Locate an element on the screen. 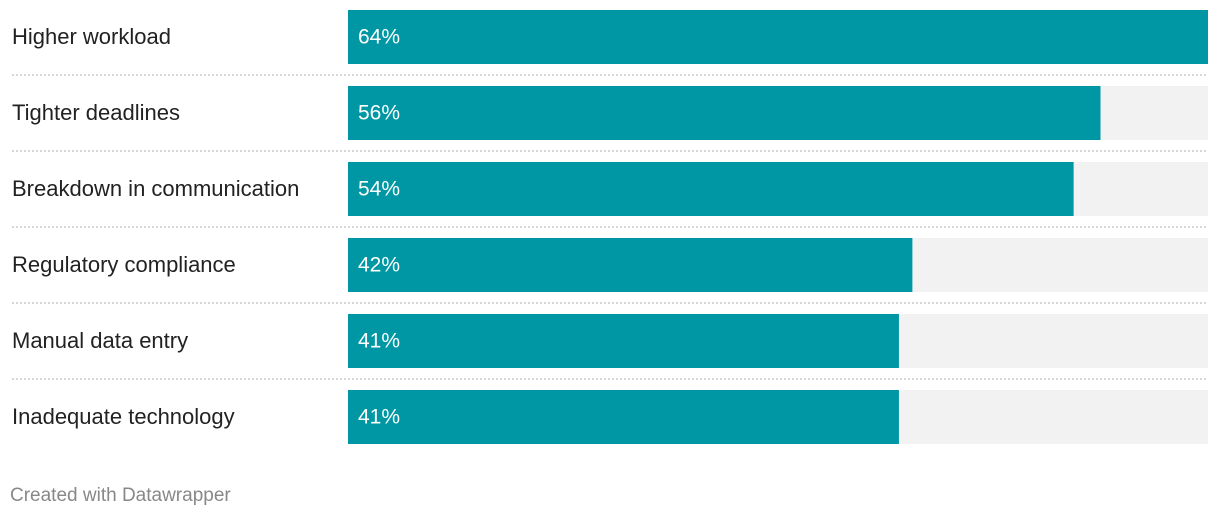  category-label: Breakdown in communication is located at coordinates (155, 188).